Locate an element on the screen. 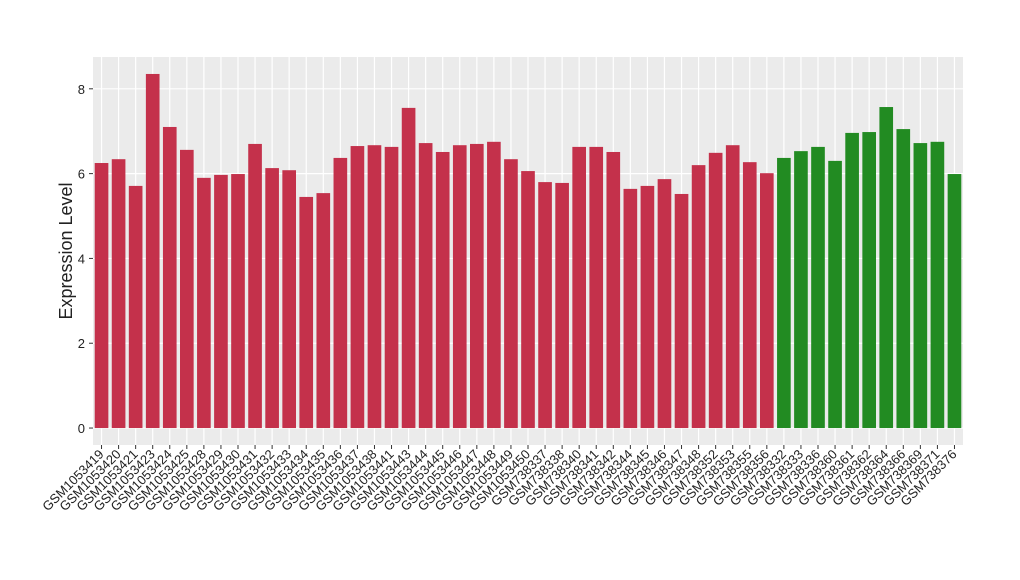 This screenshot has width=1020, height=580. y-tick-label: 4 is located at coordinates (81, 258).